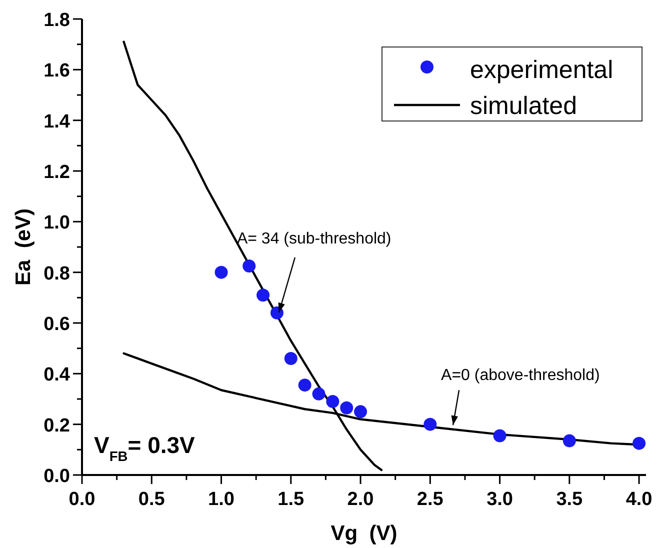 The height and width of the screenshot is (548, 669). I want to click on y-tick-label: 1.2, so click(57, 172).